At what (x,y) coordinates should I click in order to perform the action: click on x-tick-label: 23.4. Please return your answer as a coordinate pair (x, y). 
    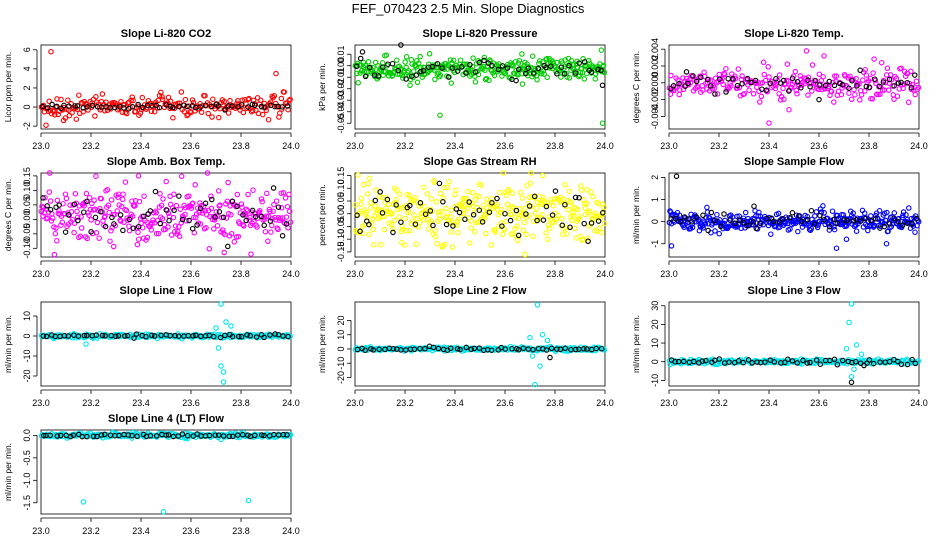
    Looking at the image, I should click on (769, 146).